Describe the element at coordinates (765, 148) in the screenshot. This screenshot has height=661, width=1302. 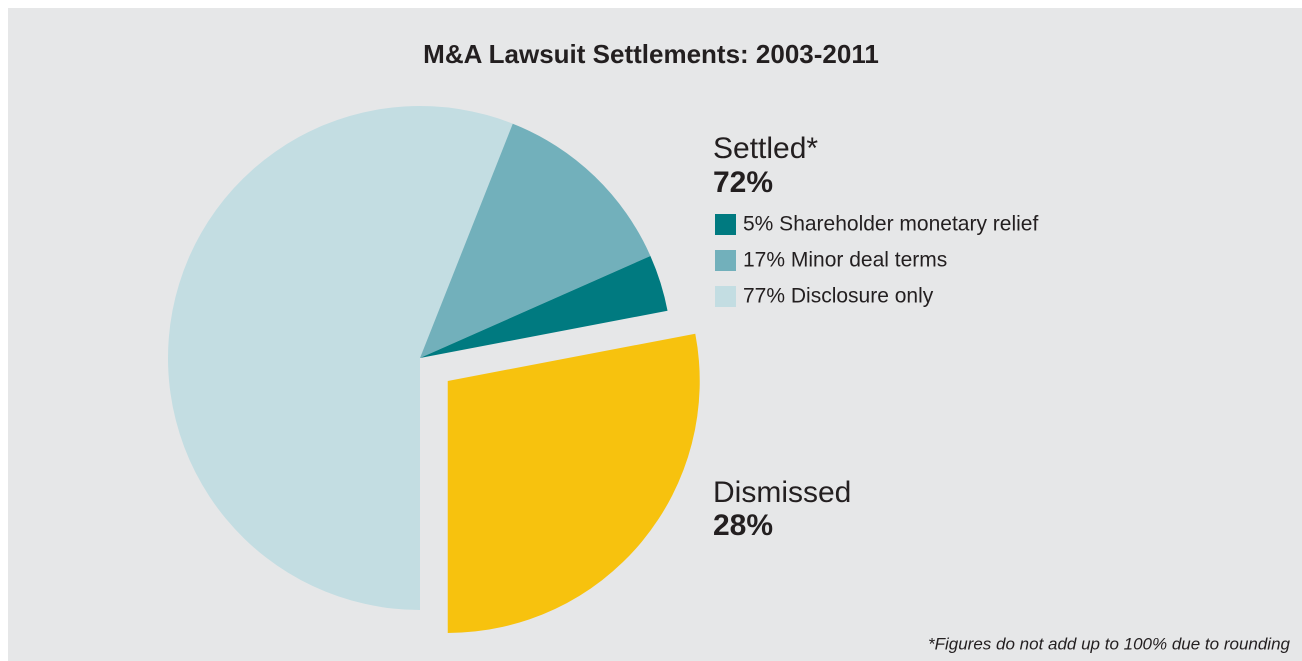
I see `slice-label: Settled*` at that location.